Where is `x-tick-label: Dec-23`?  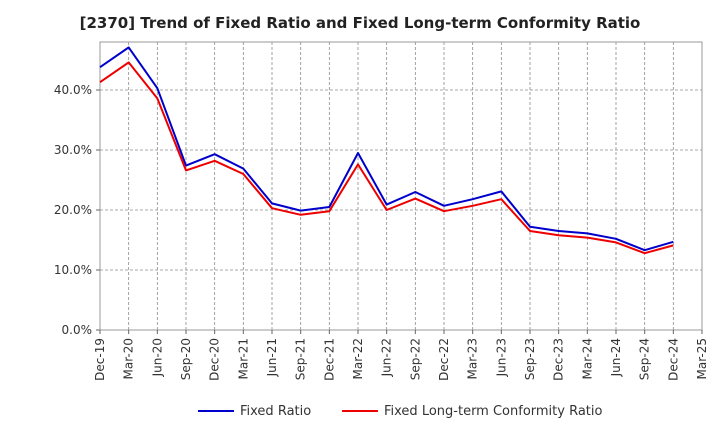 x-tick-label: Dec-23 is located at coordinates (559, 359).